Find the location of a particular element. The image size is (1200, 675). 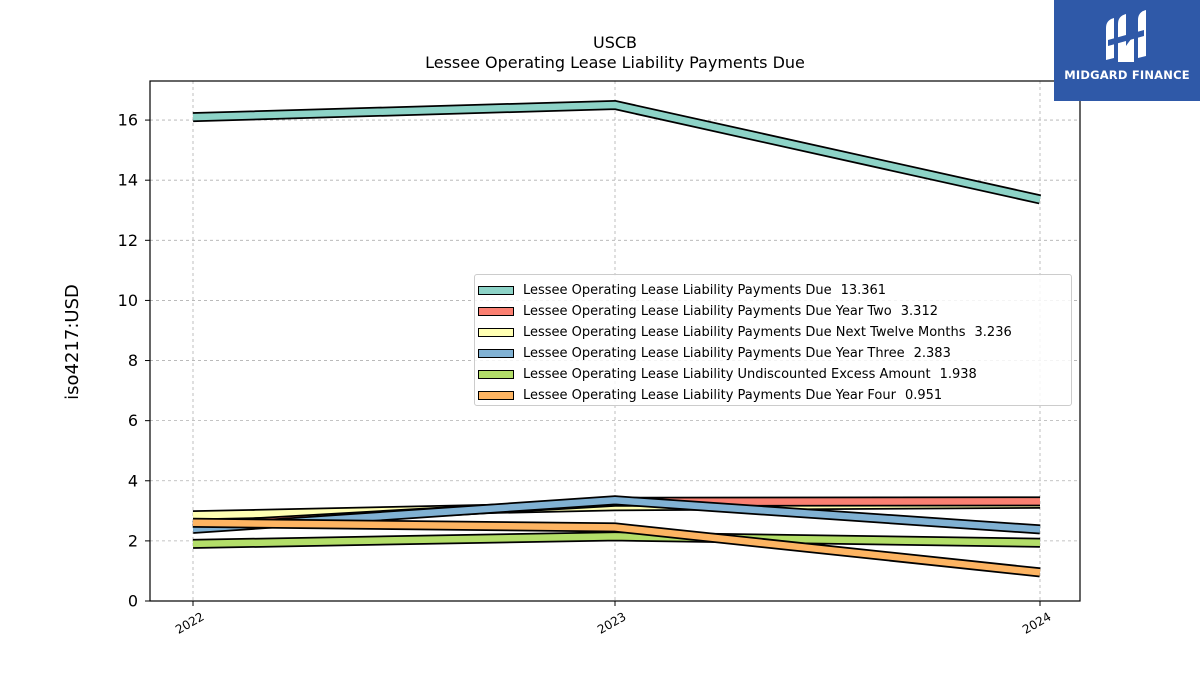

logo-text: MIDGARD FINANCE is located at coordinates (1127, 75).